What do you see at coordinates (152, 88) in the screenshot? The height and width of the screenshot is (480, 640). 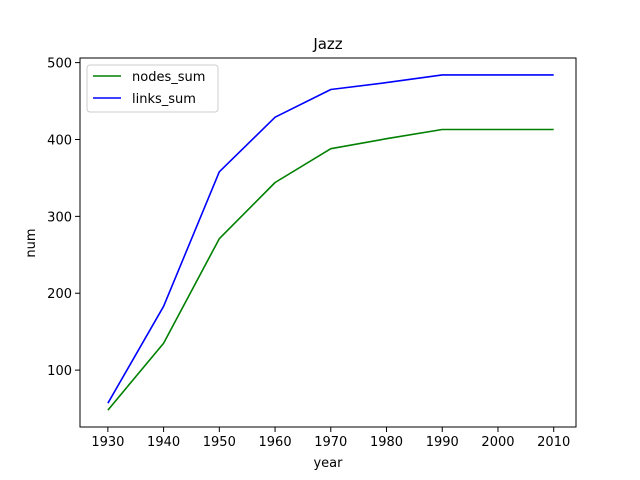 I see `legend: nodes_sum links_sum` at bounding box center [152, 88].